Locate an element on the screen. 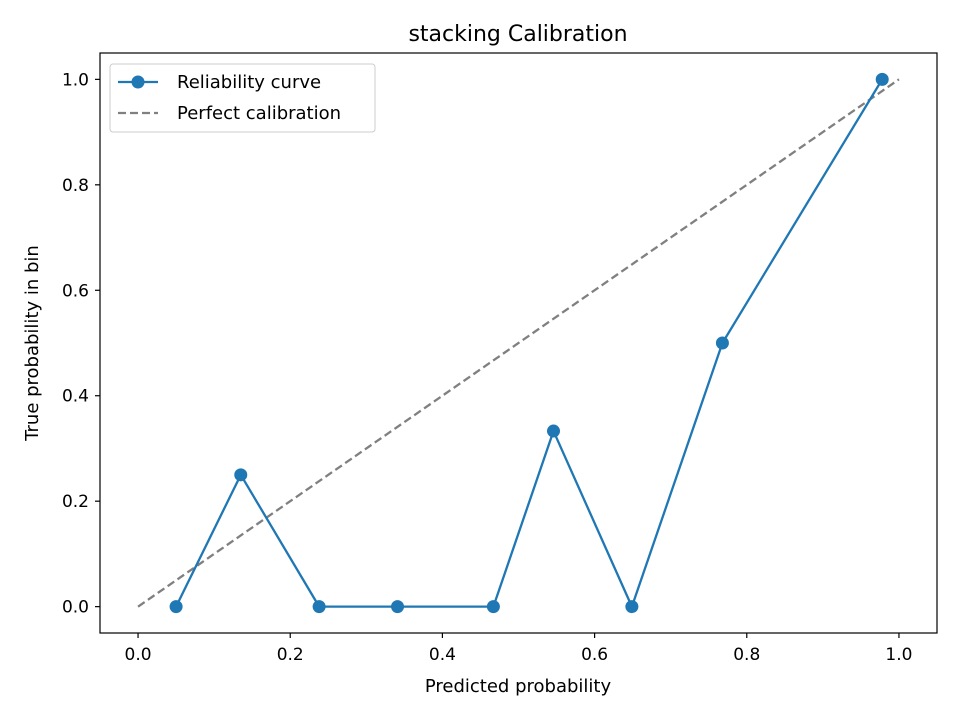 The width and height of the screenshot is (960, 720). legend-reliability-label: Reliability curve is located at coordinates (249, 82).